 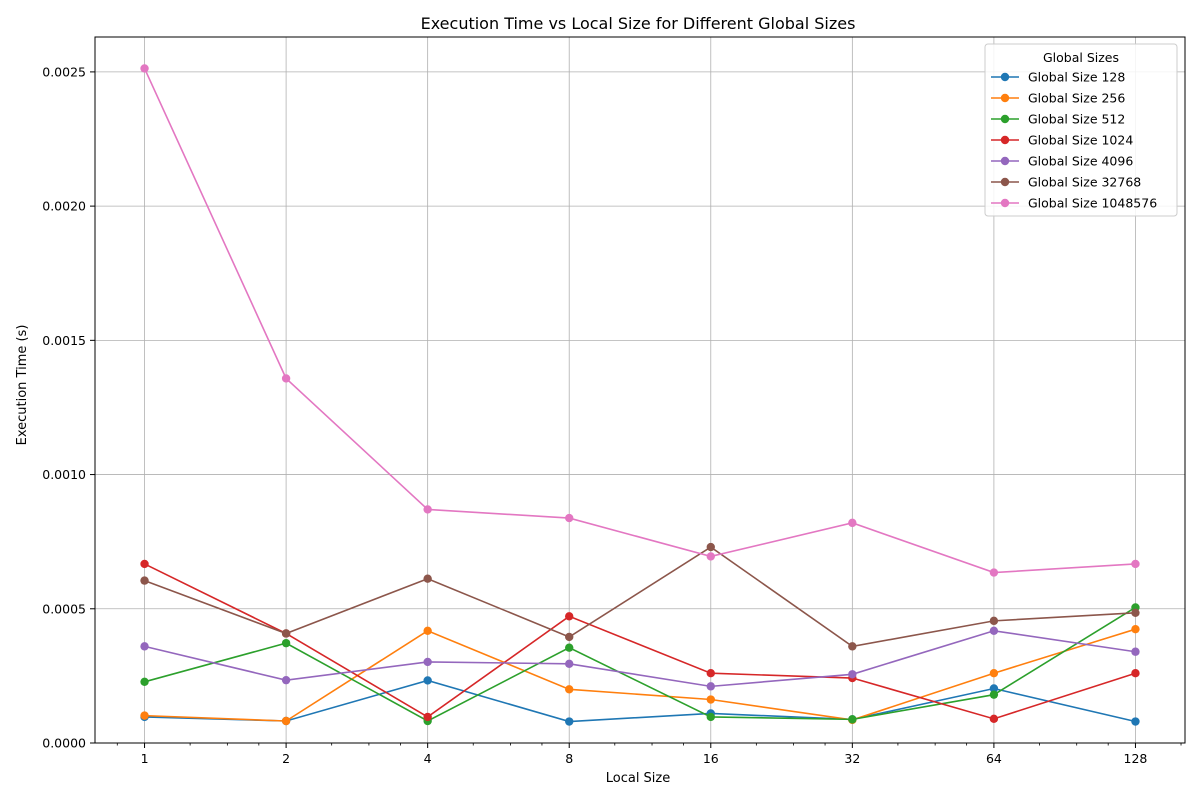 I want to click on x-tick-label: 64, so click(x=994, y=758).